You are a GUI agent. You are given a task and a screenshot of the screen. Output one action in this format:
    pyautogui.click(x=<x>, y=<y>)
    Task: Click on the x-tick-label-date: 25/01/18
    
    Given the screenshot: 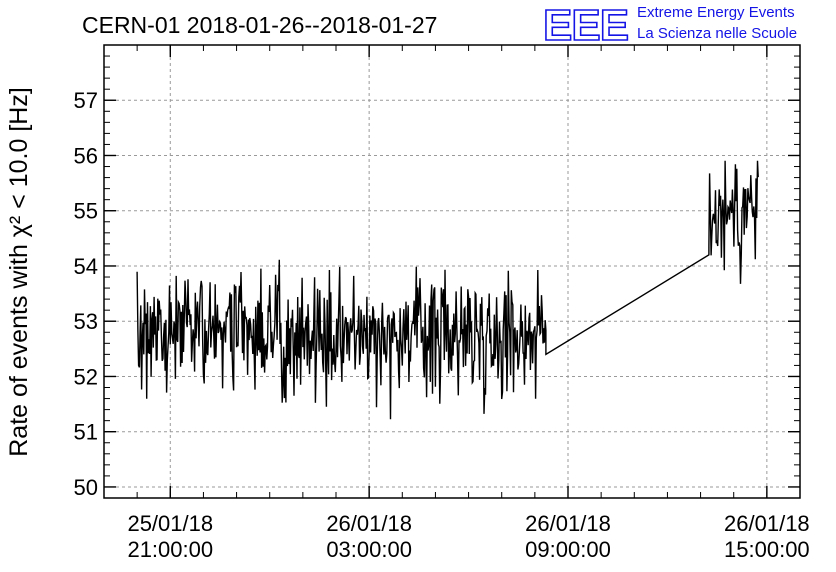 What is the action you would take?
    pyautogui.click(x=170, y=523)
    